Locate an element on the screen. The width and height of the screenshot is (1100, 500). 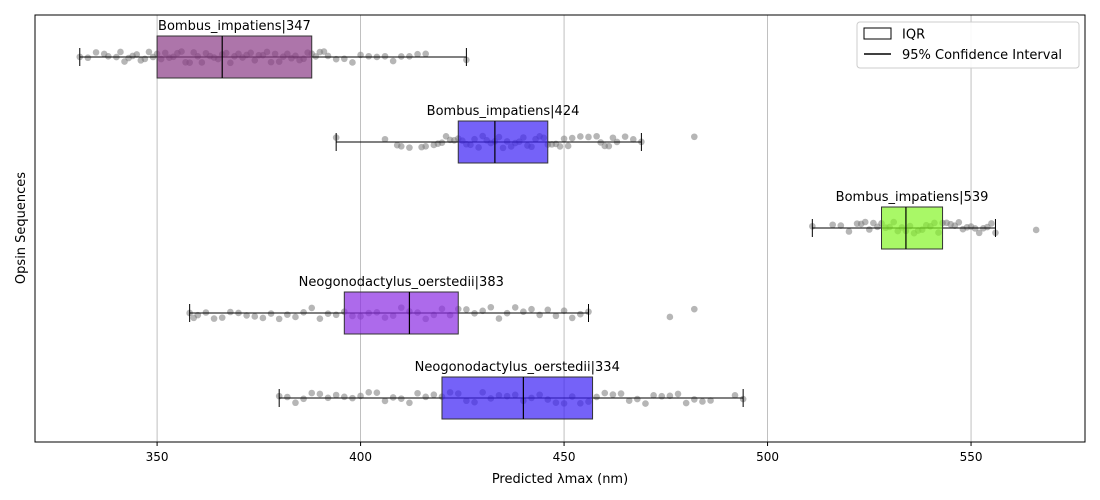
series-4: Neogonodactylus_oerstedii|334 is located at coordinates (511, 390).